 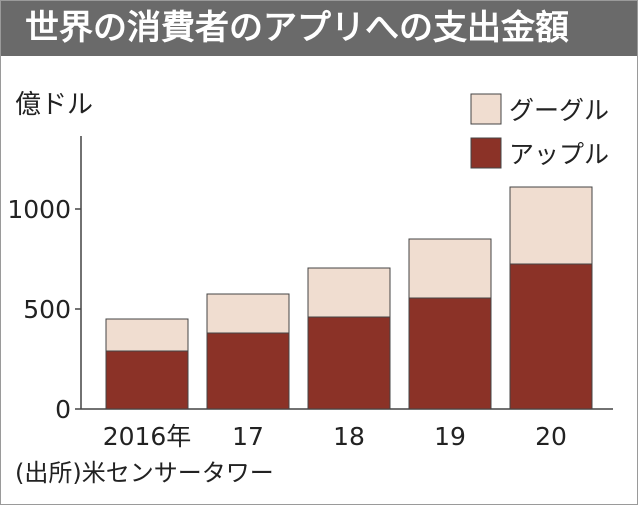 I want to click on legend-label-google: グーグル, so click(x=559, y=110).